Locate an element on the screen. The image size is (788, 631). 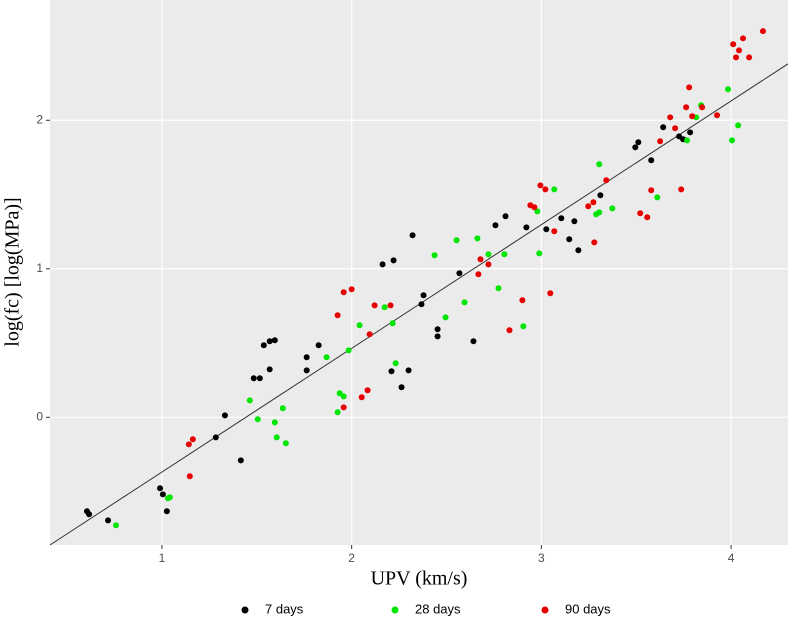
y-tick-label: 0 is located at coordinates (39, 416).